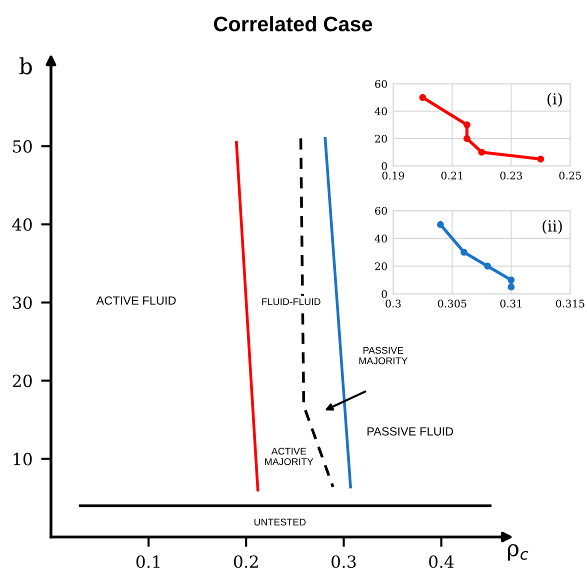 This screenshot has height=574, width=586. I want to click on x-tick-label: 0.315, so click(570, 304).